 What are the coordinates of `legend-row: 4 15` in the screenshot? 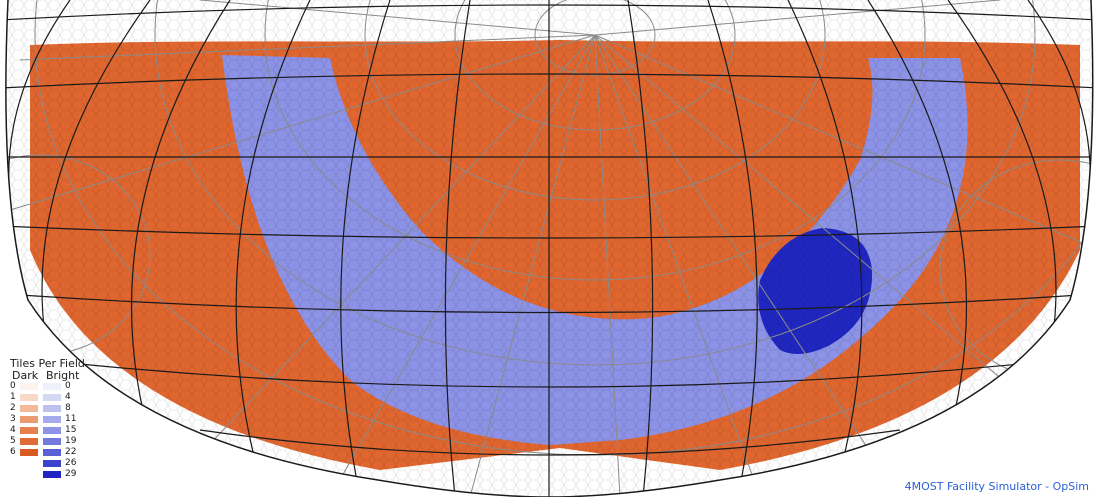 It's located at (70, 430).